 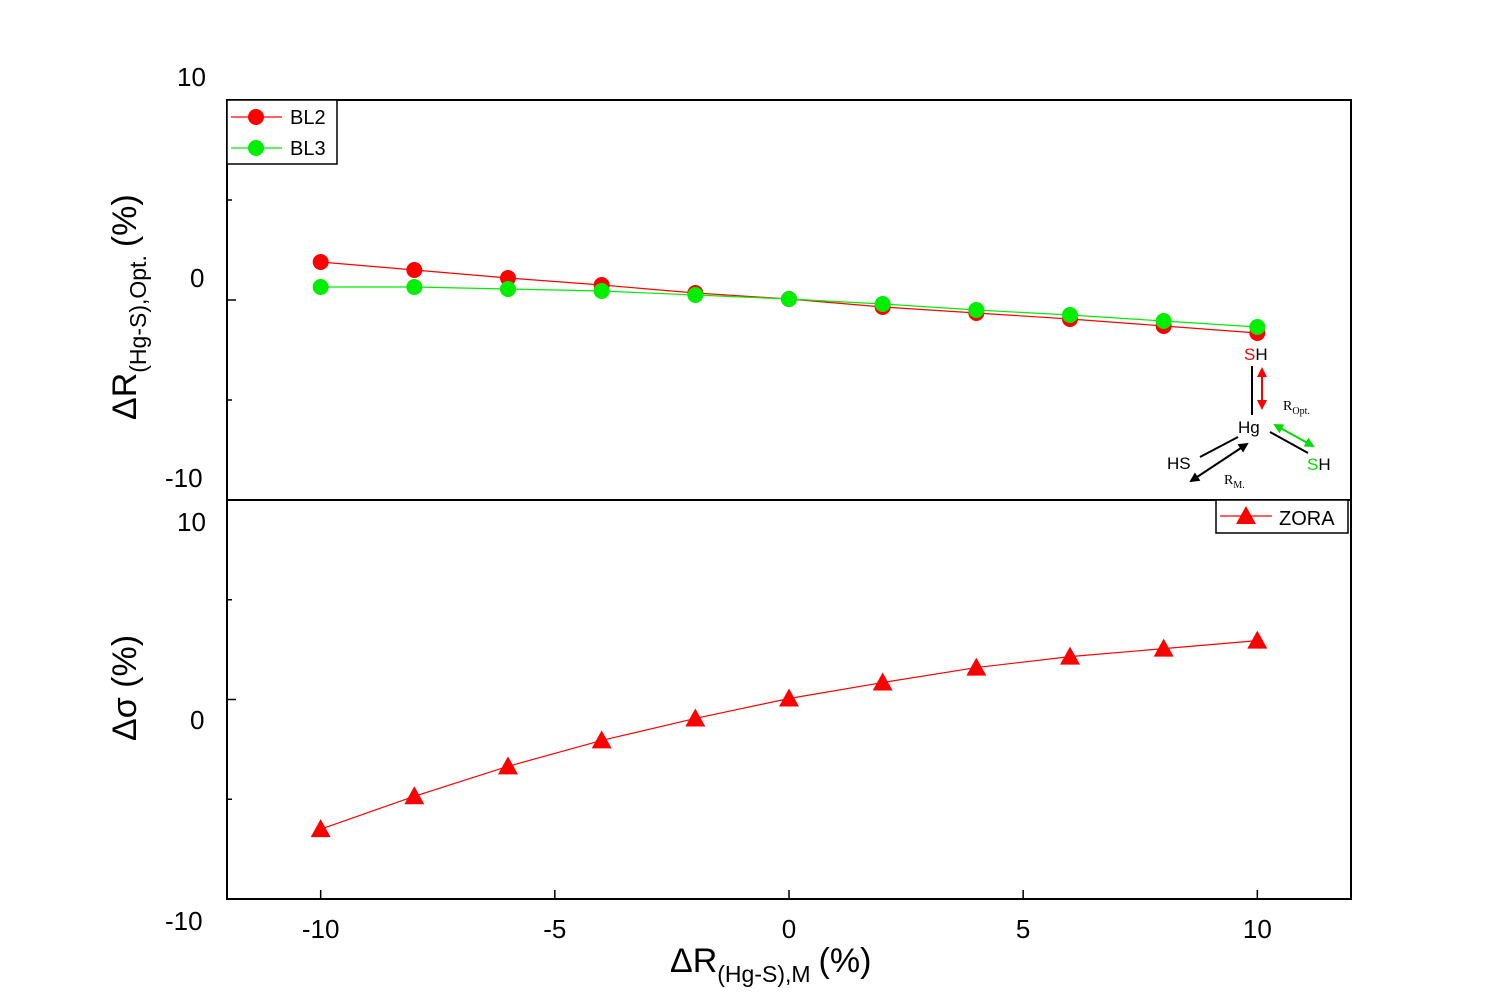 I want to click on top-ytick-label-10: 10, so click(x=191, y=77).